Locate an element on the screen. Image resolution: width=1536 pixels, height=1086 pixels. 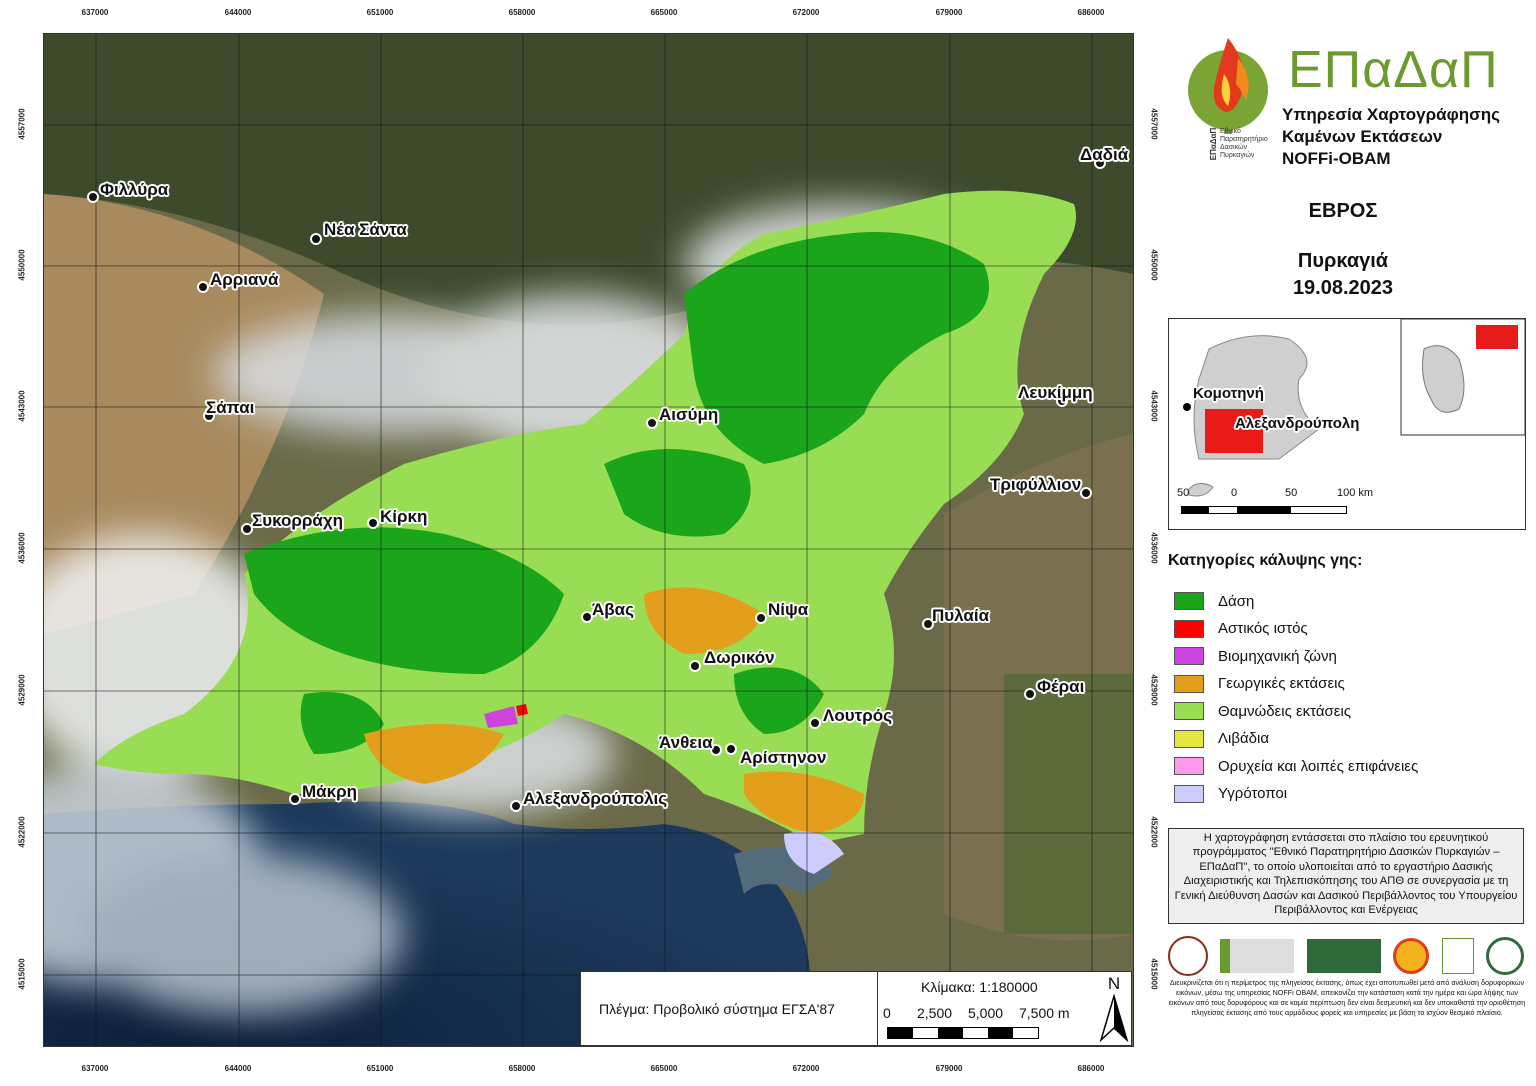
settlement-label: Αλεξανδρούπολις is located at coordinates (595, 798).